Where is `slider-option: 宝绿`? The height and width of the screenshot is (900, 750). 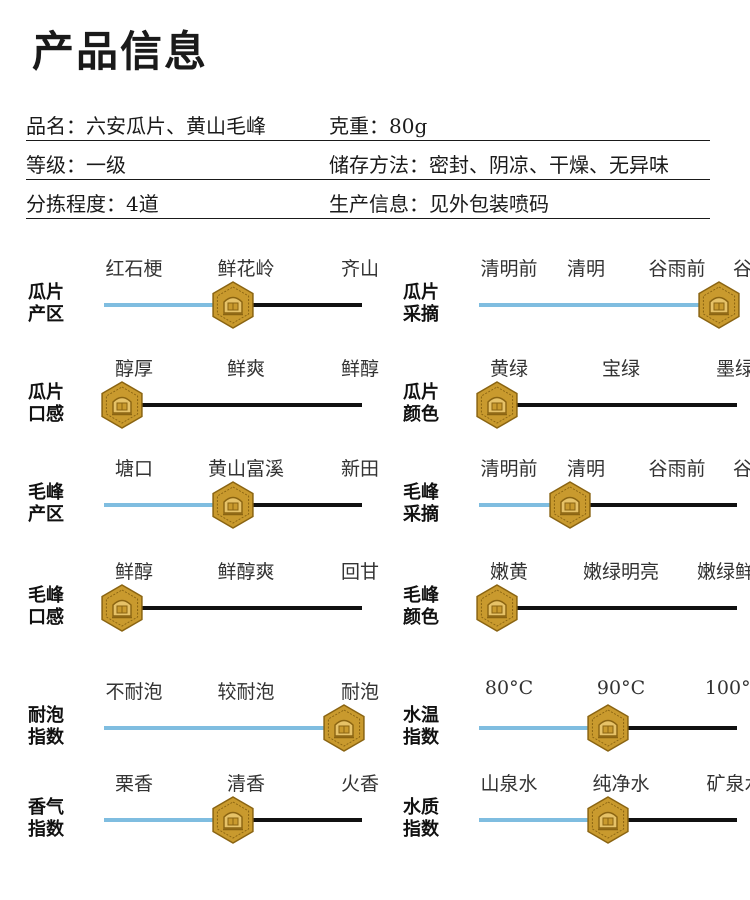 slider-option: 宝绿 is located at coordinates (621, 369).